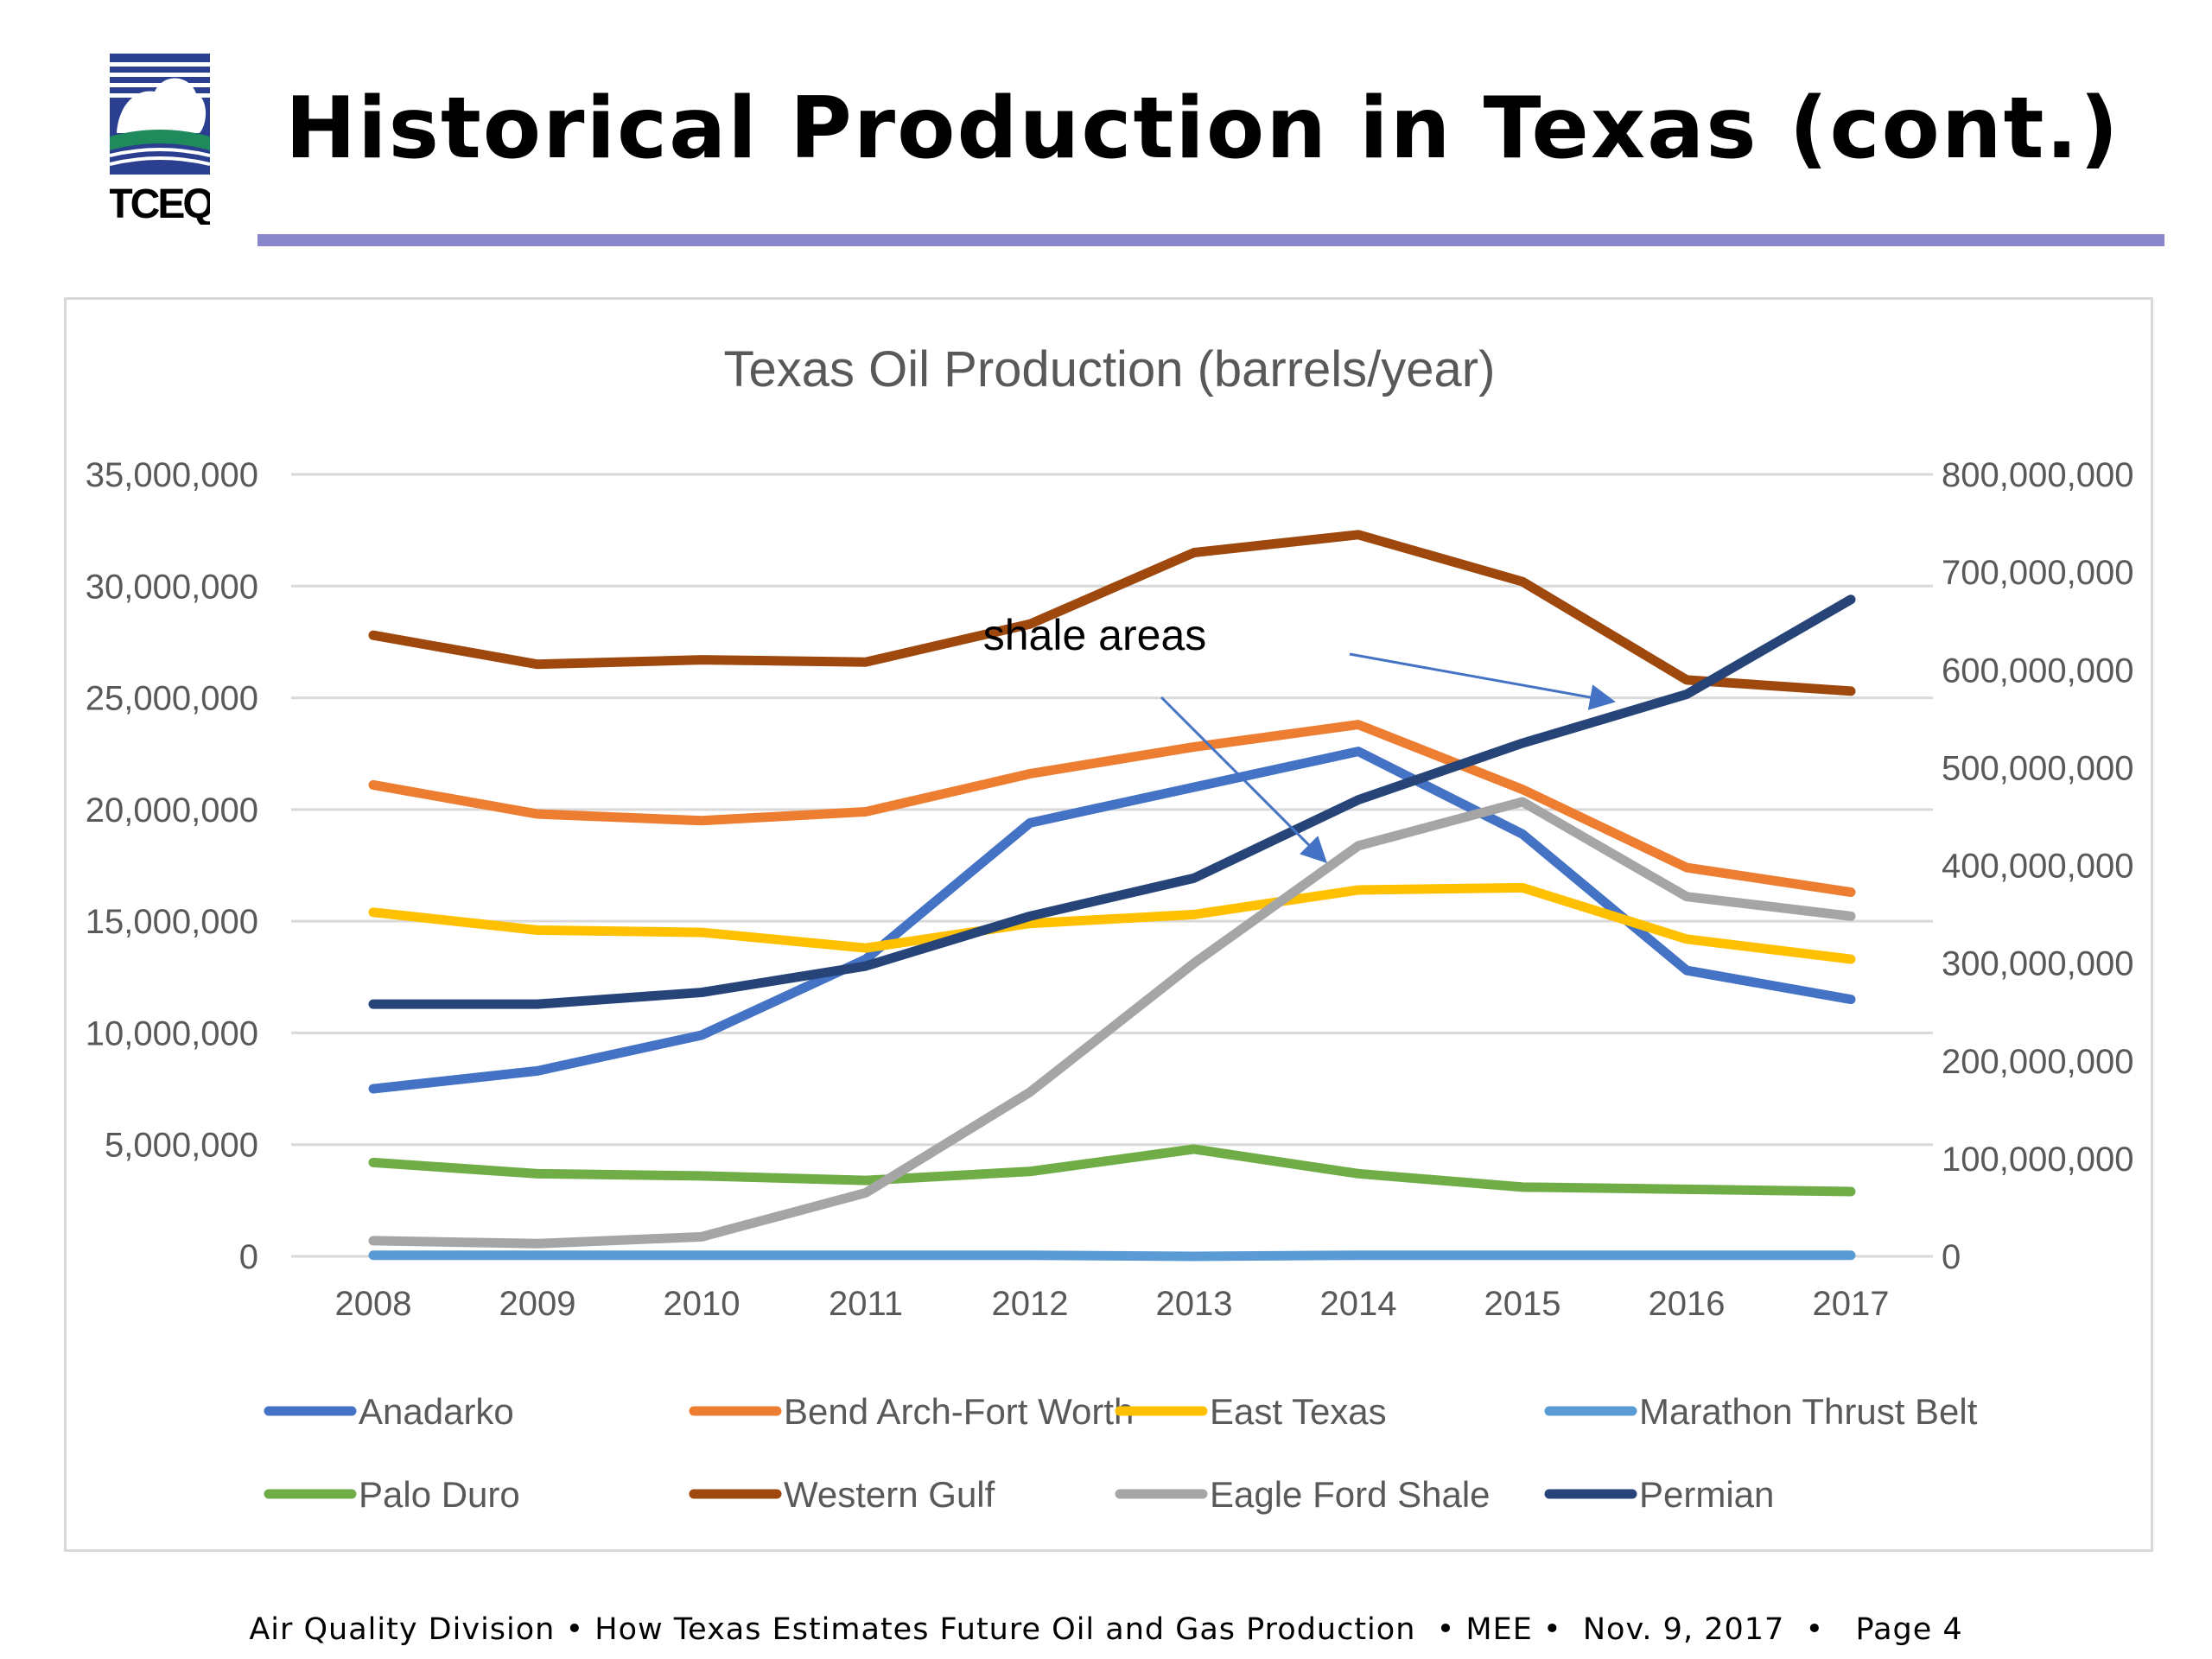 This screenshot has width=2212, height=1659. What do you see at coordinates (2037, 573) in the screenshot?
I see `y-right-tick-label: 700,000,000` at bounding box center [2037, 573].